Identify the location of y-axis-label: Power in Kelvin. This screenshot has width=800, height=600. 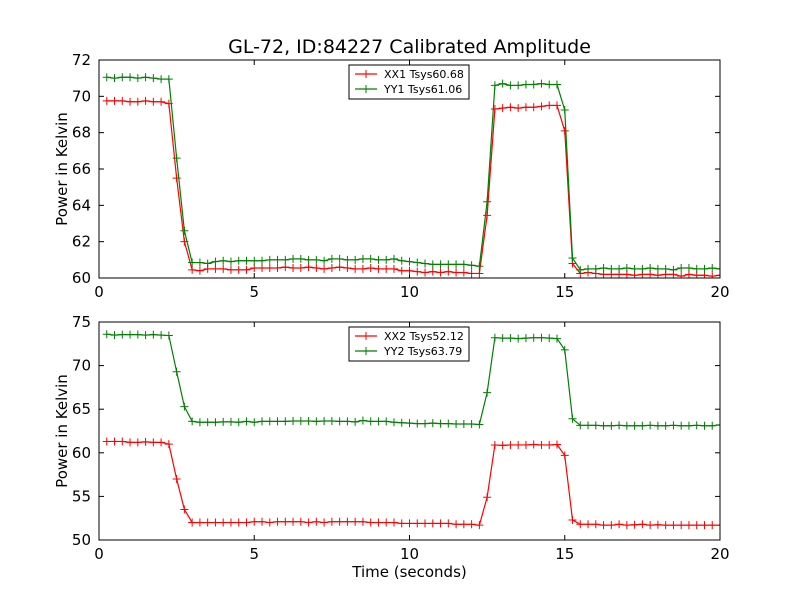
(62, 169).